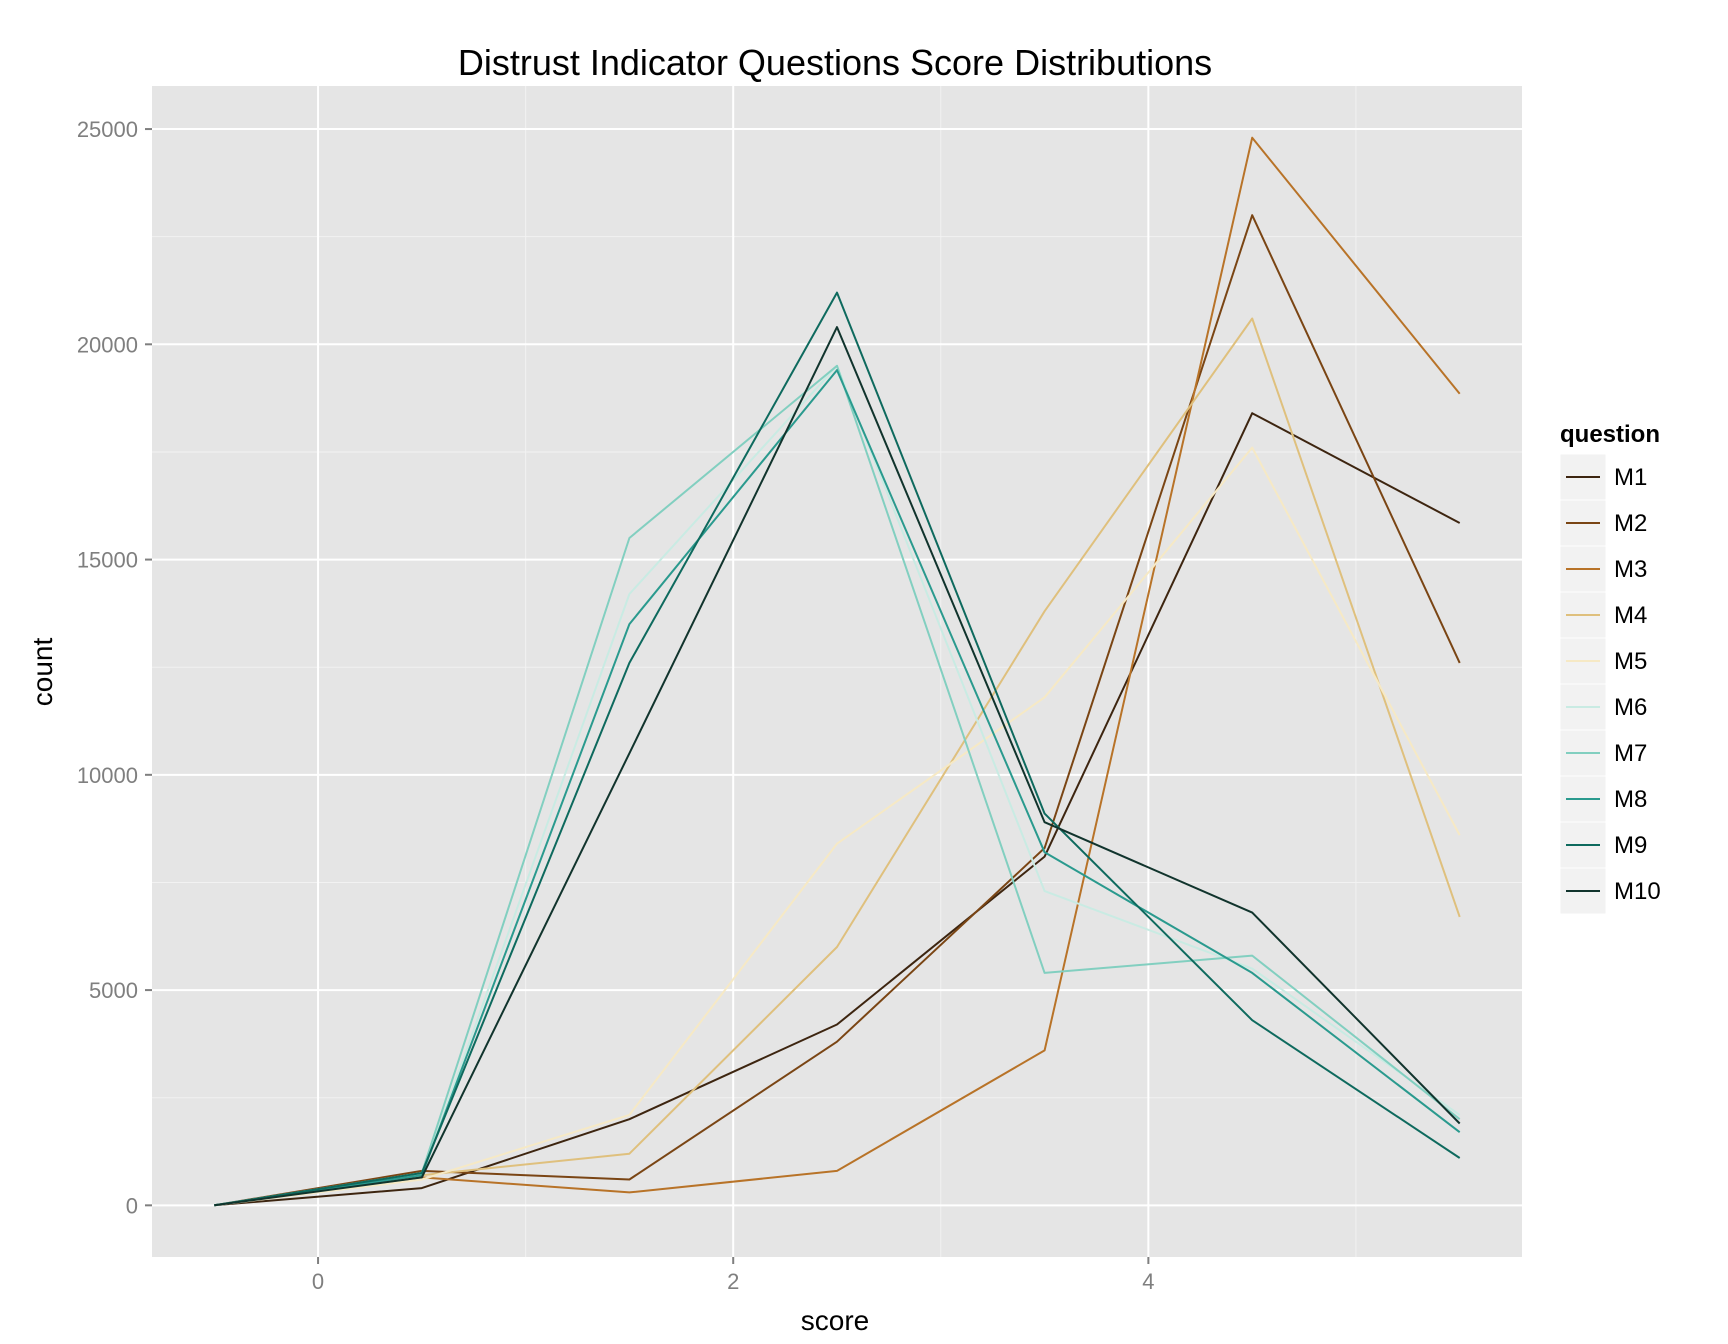  I want to click on legend-item-m7: M7, so click(1603, 753).